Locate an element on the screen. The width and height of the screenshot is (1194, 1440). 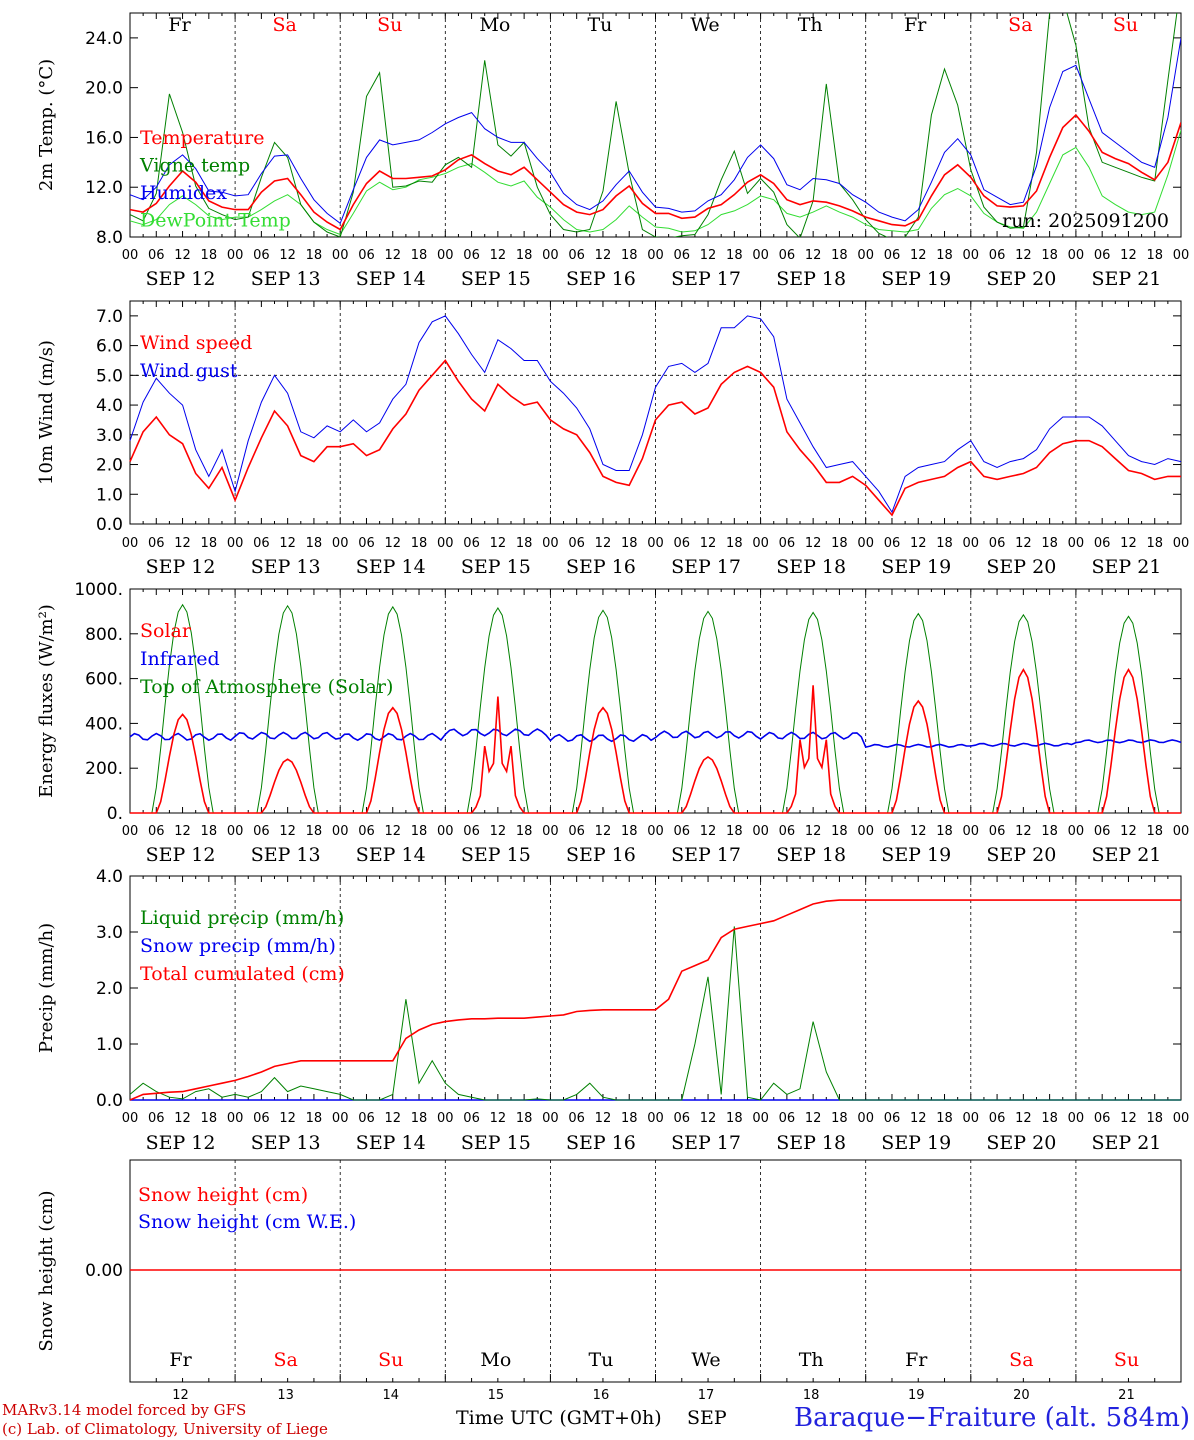
panel-frame is located at coordinates (655, 701).